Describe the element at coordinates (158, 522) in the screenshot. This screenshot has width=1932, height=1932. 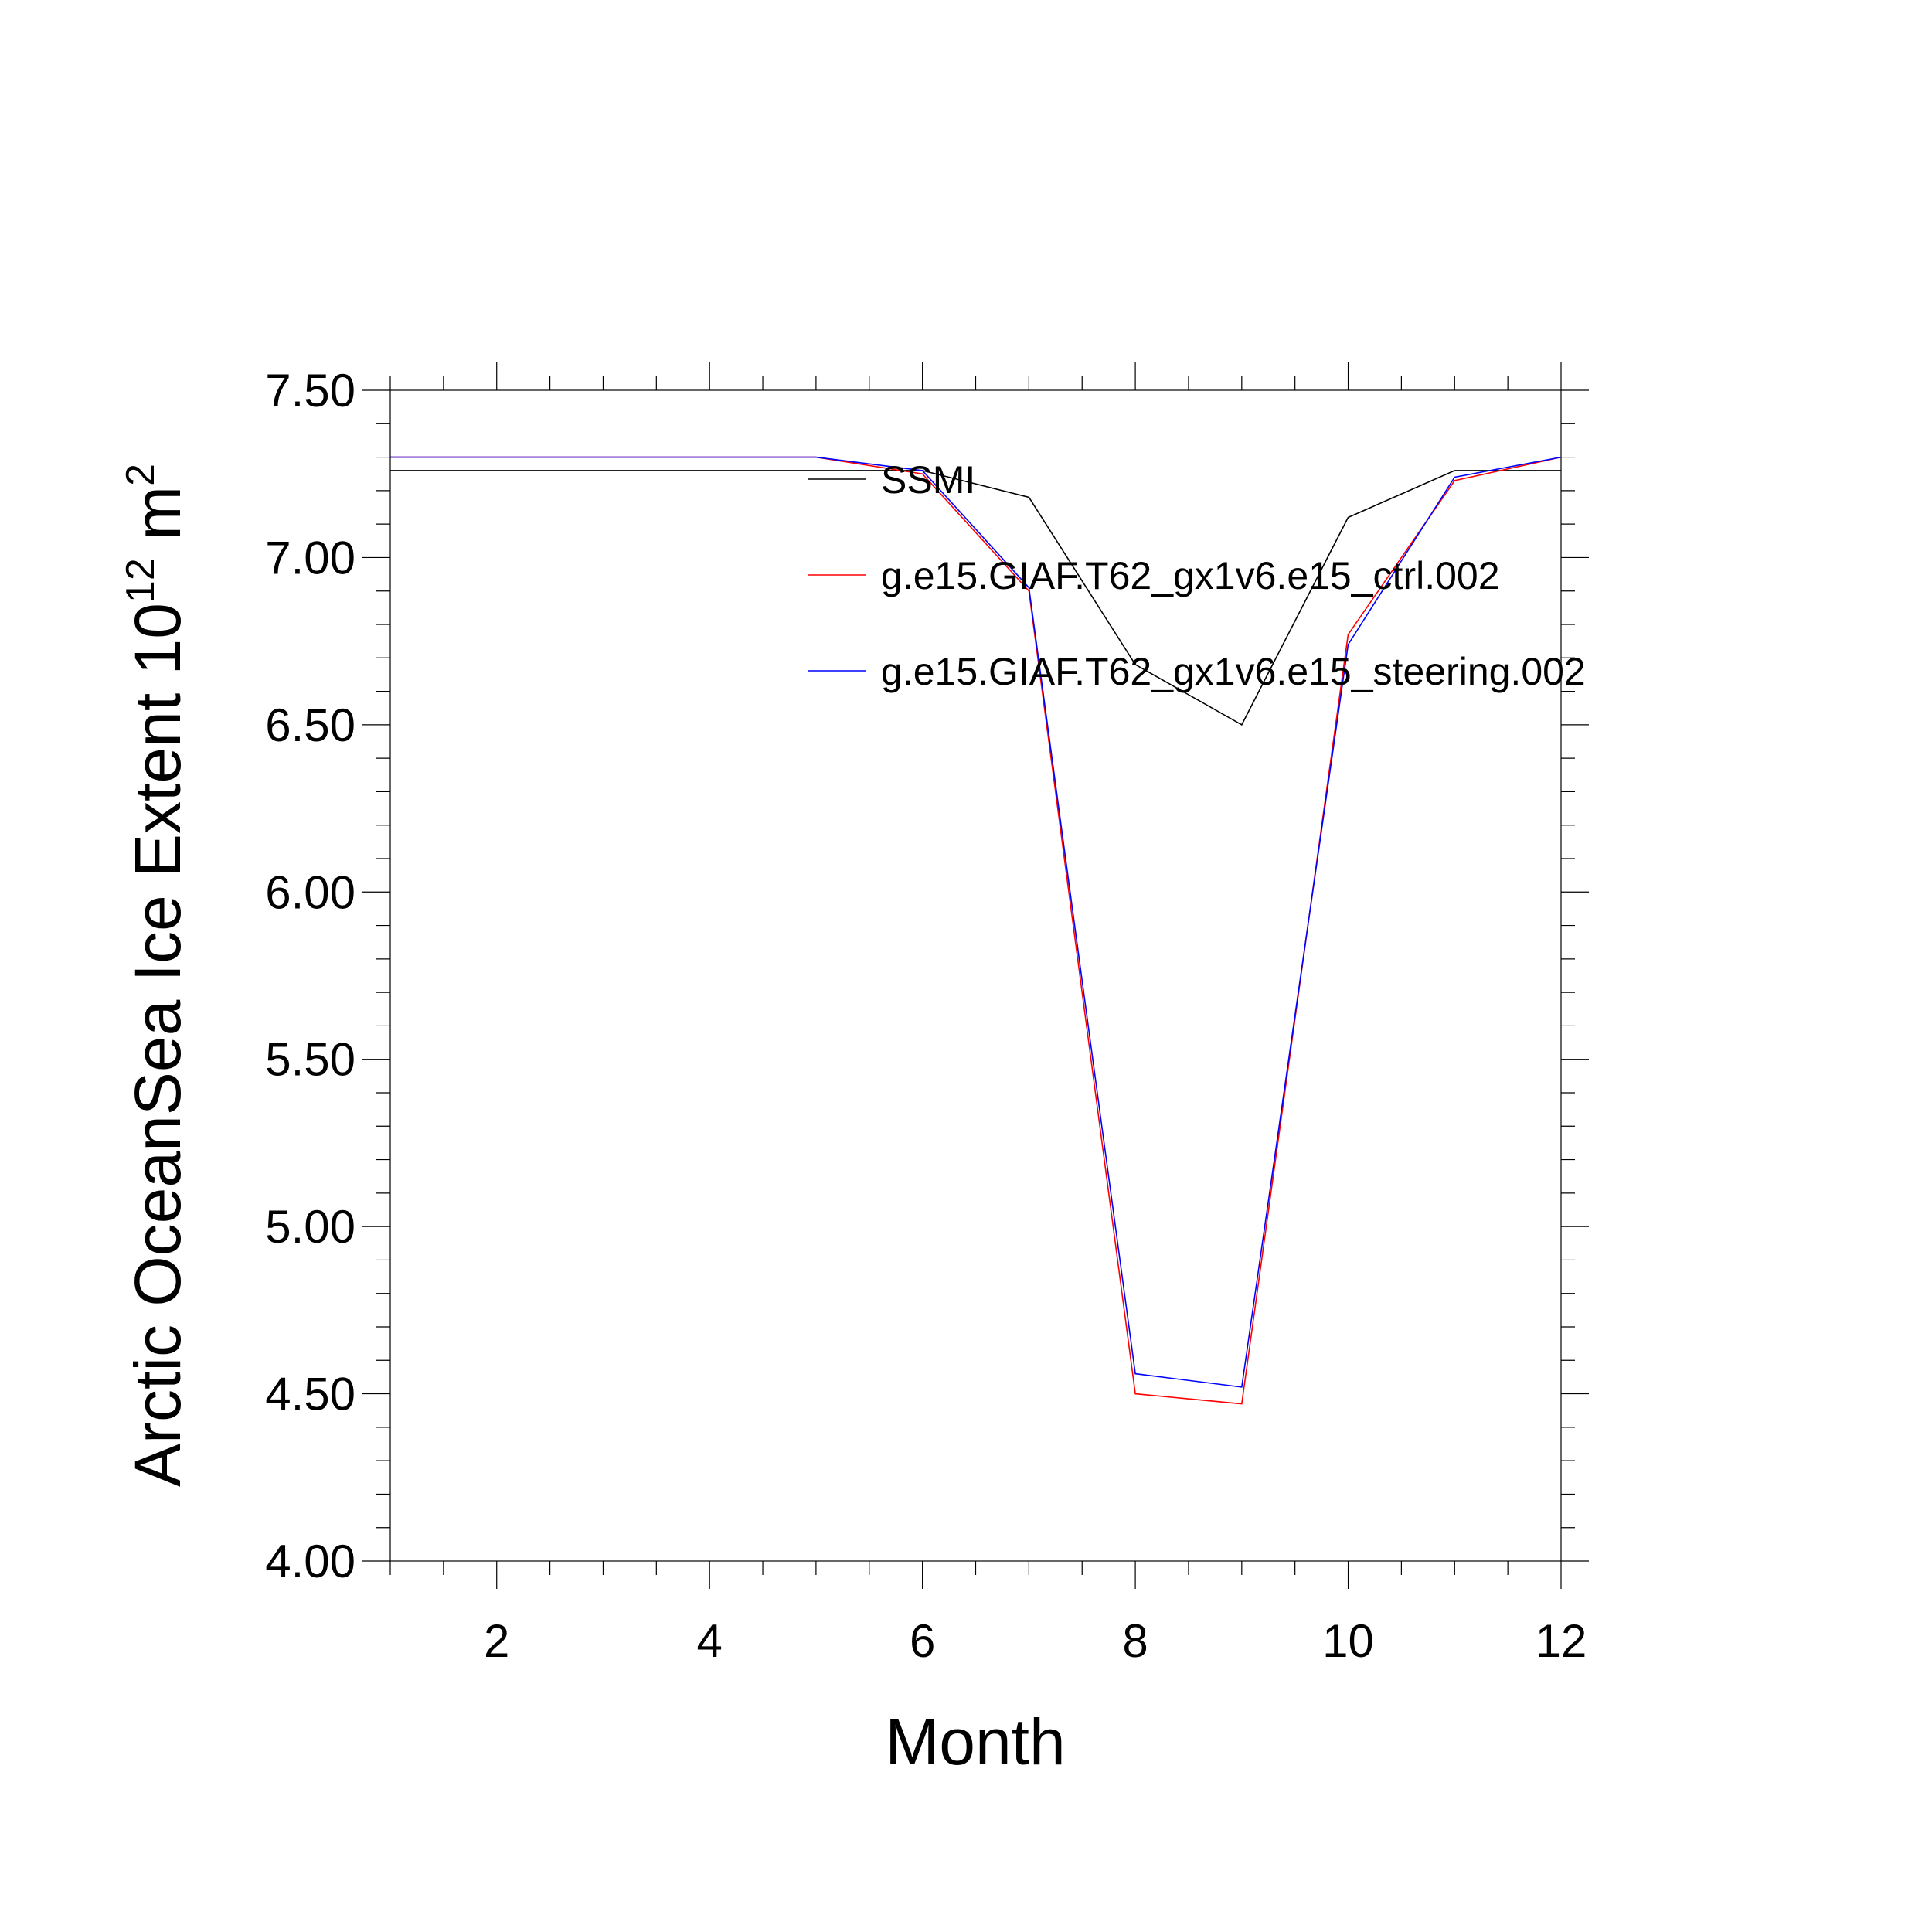
I see `y-axis-title-unit: m` at that location.